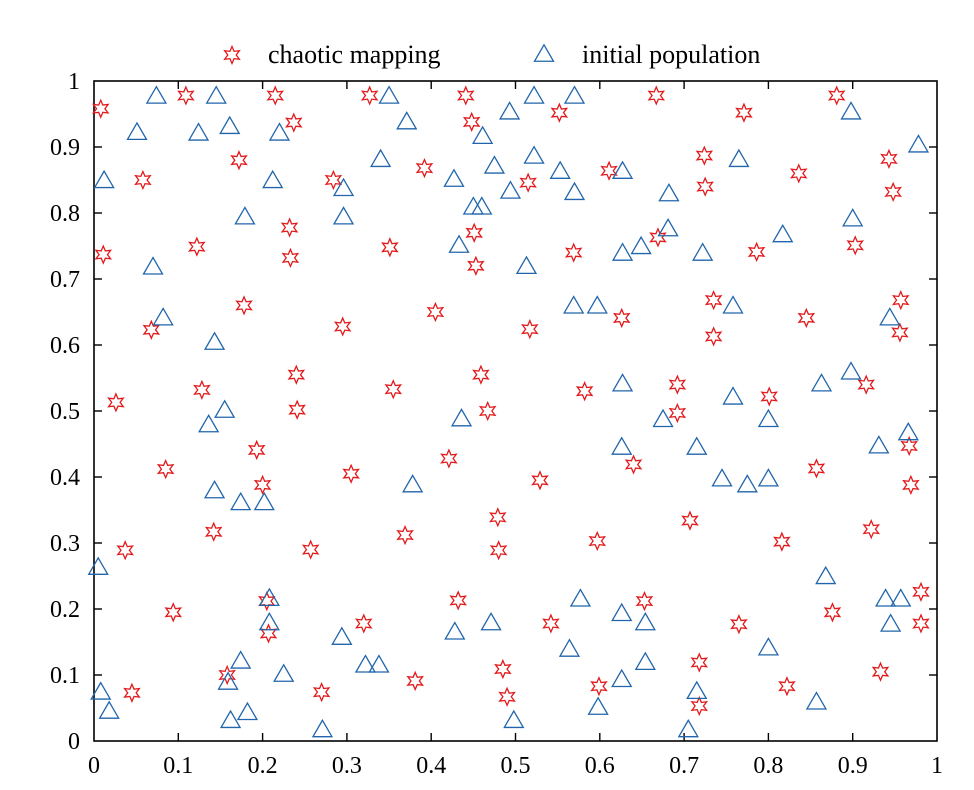 The height and width of the screenshot is (790, 974). I want to click on y-tick-label: 0.6, so click(65, 346).